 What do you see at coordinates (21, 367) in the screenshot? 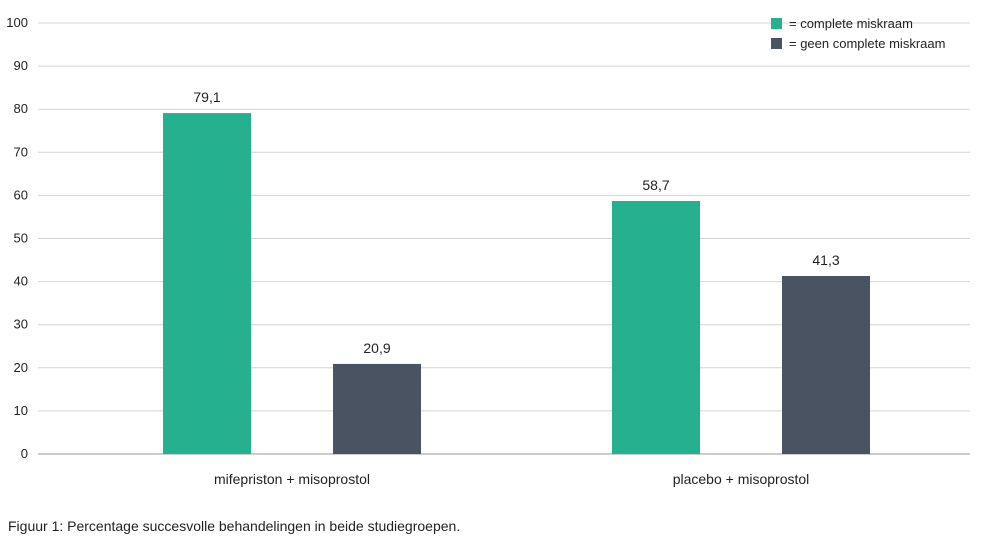
I see `y-tick-label: 20` at bounding box center [21, 367].